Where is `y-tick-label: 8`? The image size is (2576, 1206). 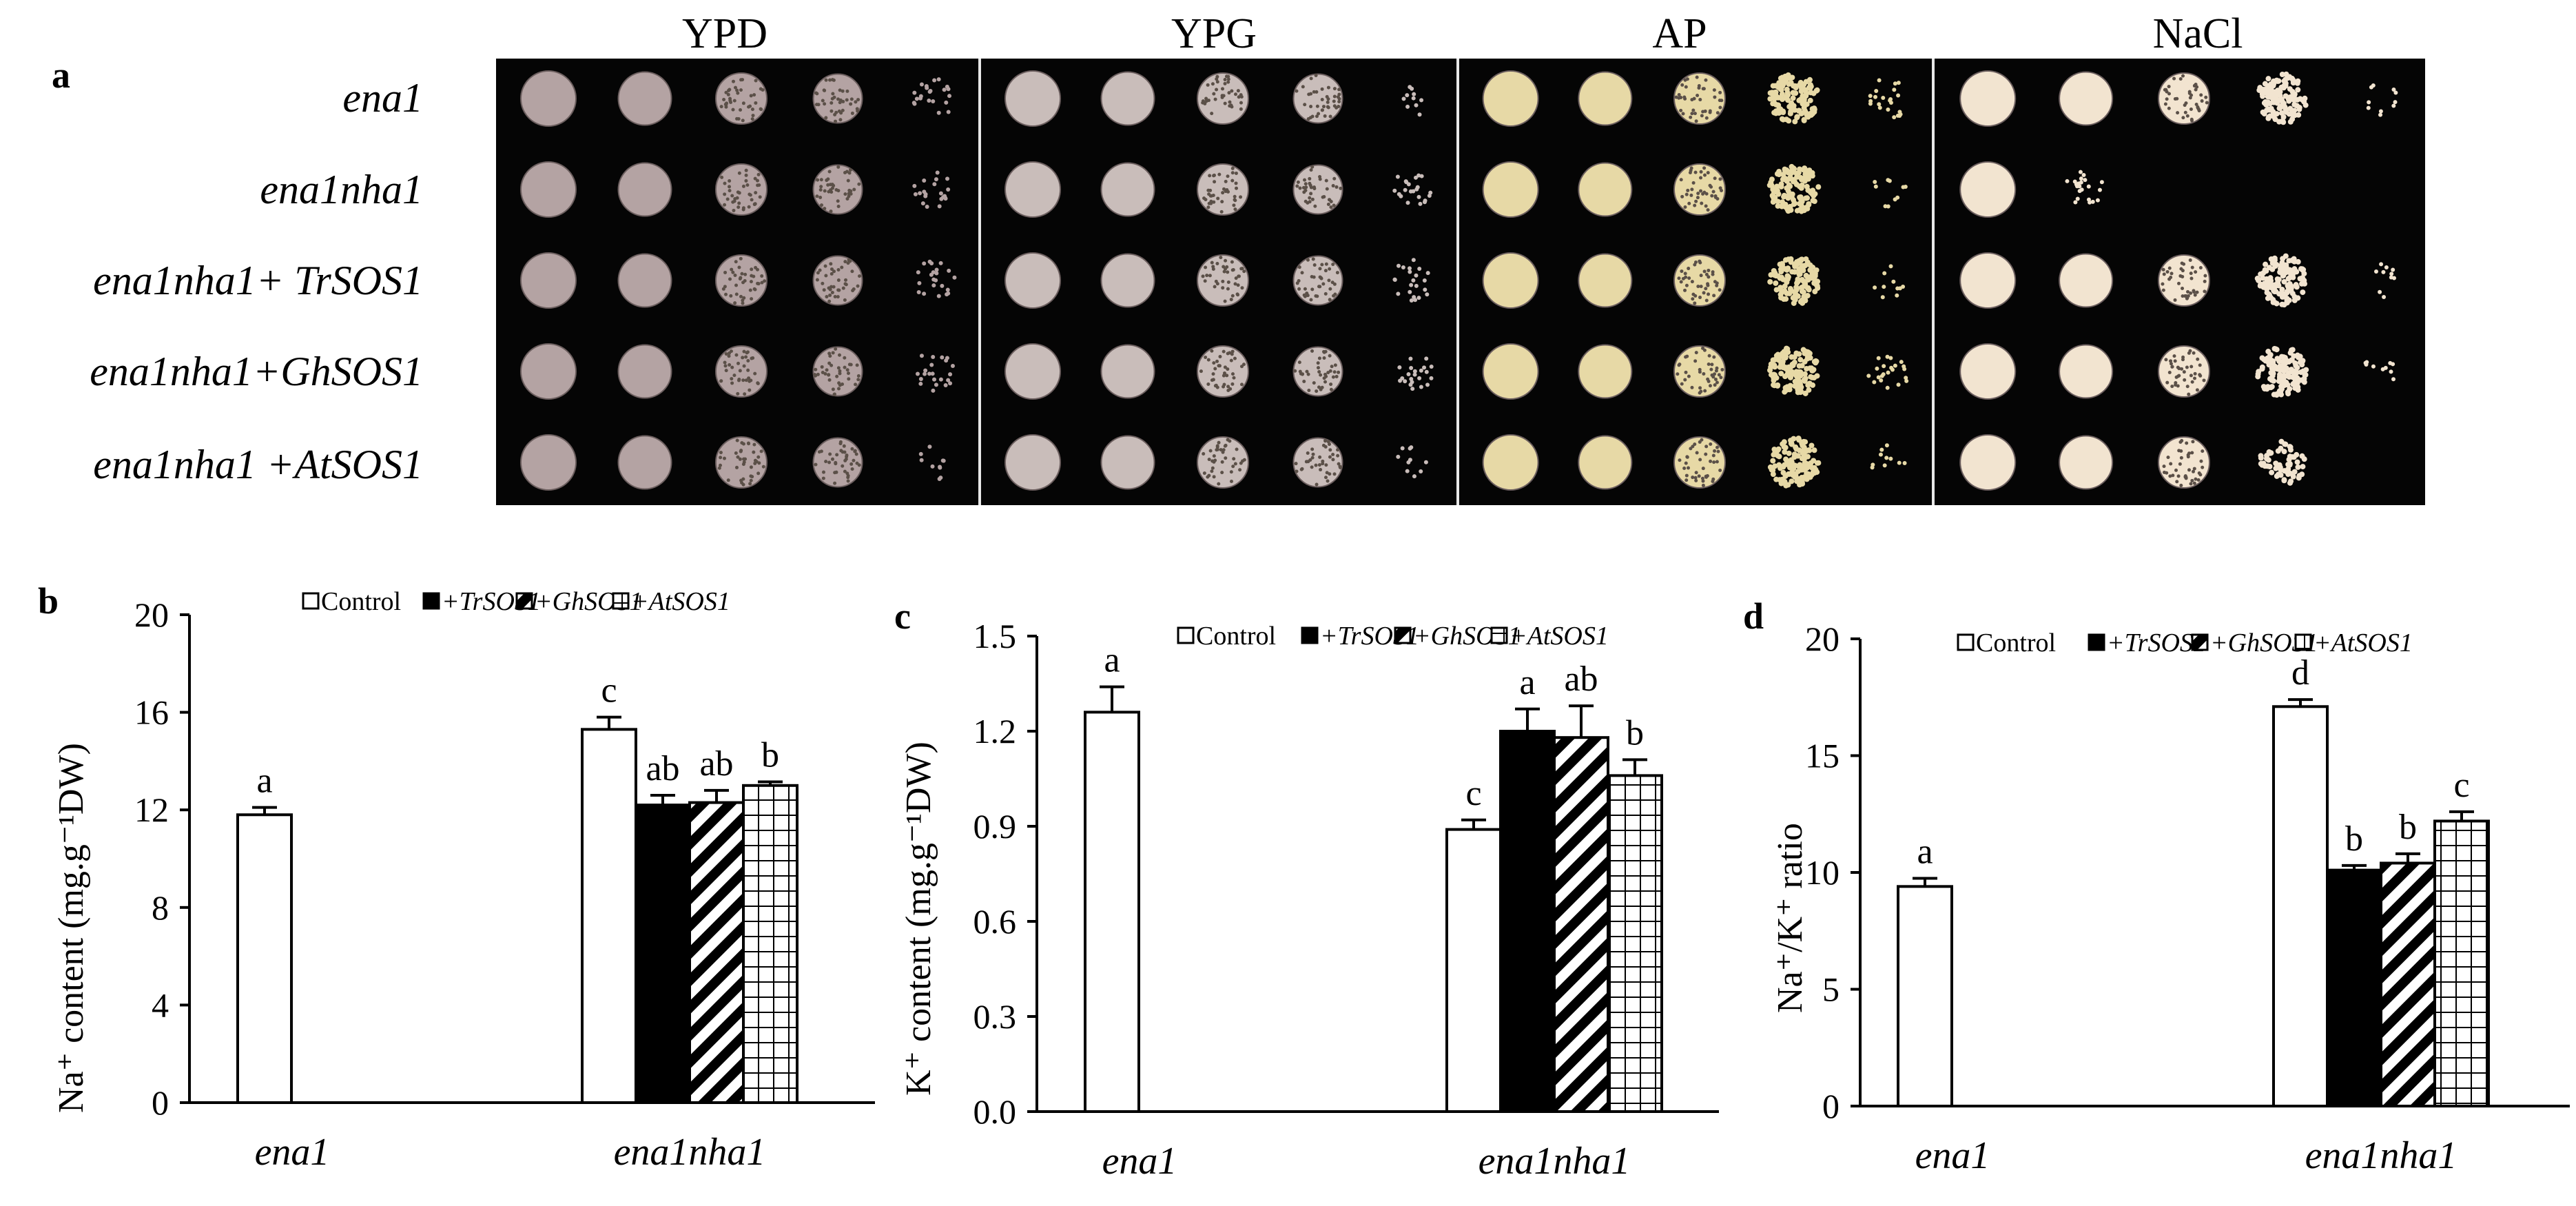 y-tick-label: 8 is located at coordinates (160, 907).